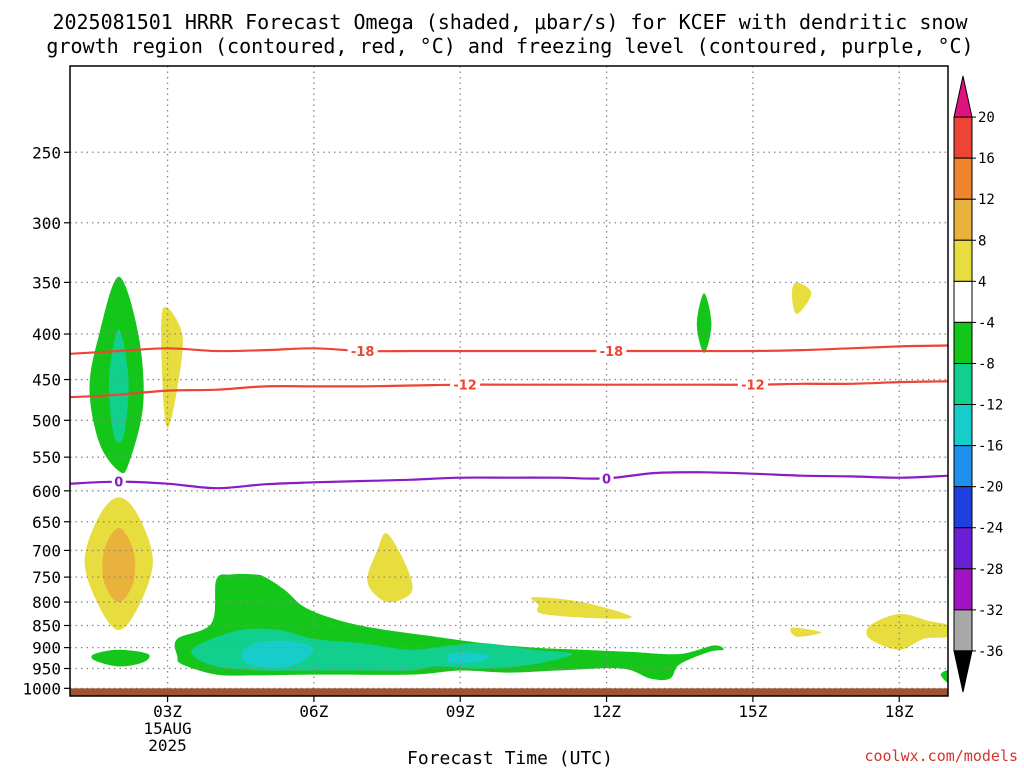 The image size is (1024, 768). Describe the element at coordinates (986, 159) in the screenshot. I see `colorbar-label-2: 16` at that location.